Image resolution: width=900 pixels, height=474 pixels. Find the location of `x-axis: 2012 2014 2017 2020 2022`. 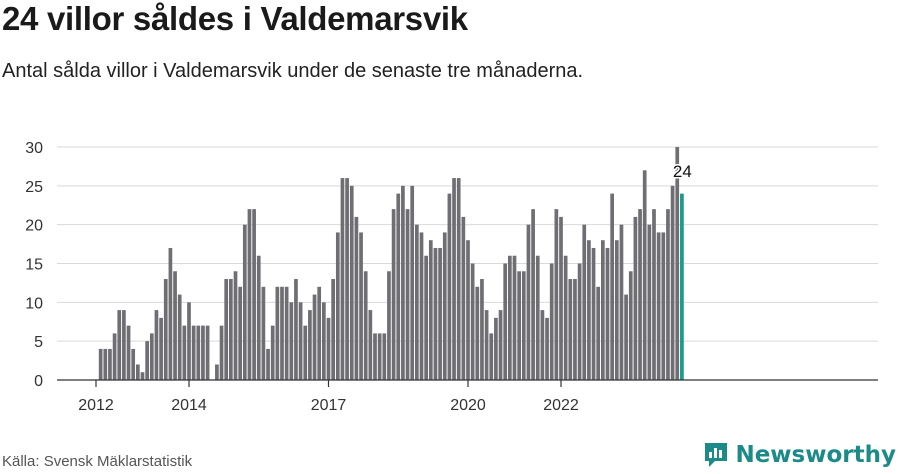

x-axis: 2012 2014 2017 2020 2022 is located at coordinates (467, 396).